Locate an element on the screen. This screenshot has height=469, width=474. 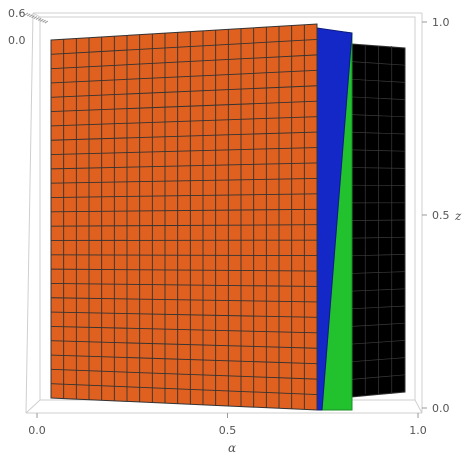
x-tick-label-1: 0.5 is located at coordinates (228, 430).